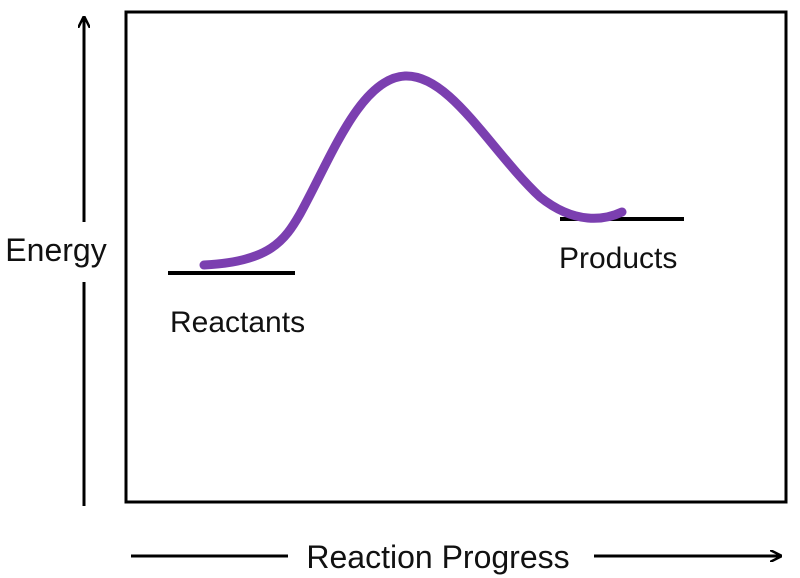 This screenshot has width=800, height=578. I want to click on products-label: Products, so click(618, 258).